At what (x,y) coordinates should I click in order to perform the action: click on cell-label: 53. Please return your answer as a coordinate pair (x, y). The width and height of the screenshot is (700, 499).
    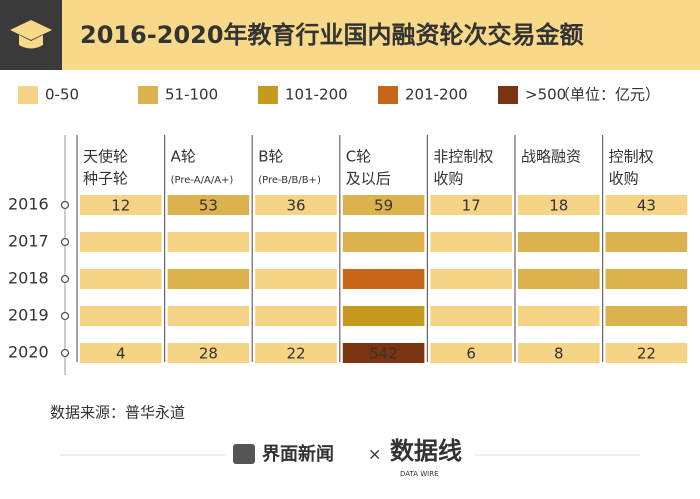
    Looking at the image, I should click on (208, 206).